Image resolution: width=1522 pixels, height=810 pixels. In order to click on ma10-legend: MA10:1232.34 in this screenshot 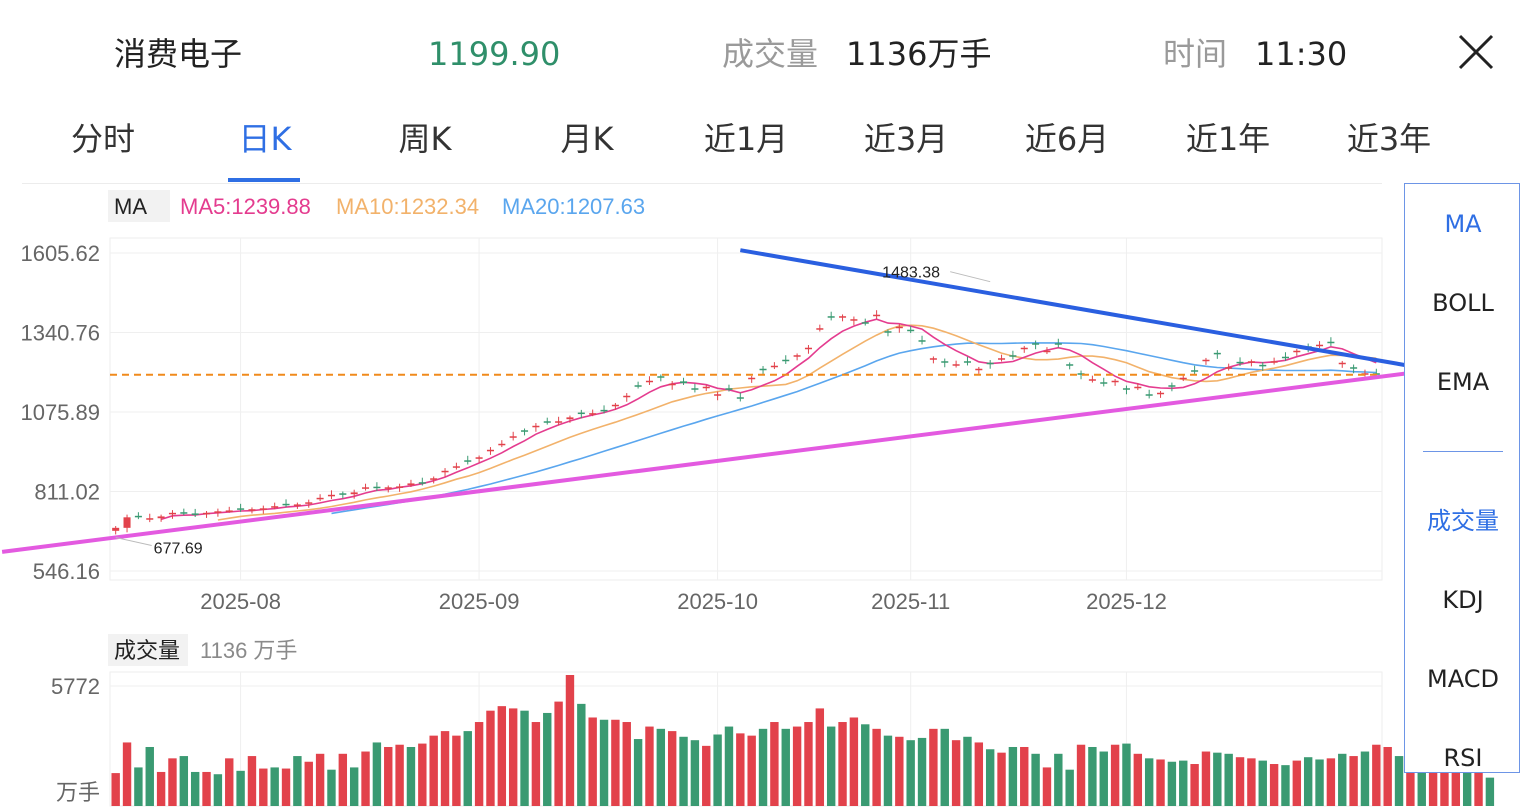, I will do `click(407, 206)`.